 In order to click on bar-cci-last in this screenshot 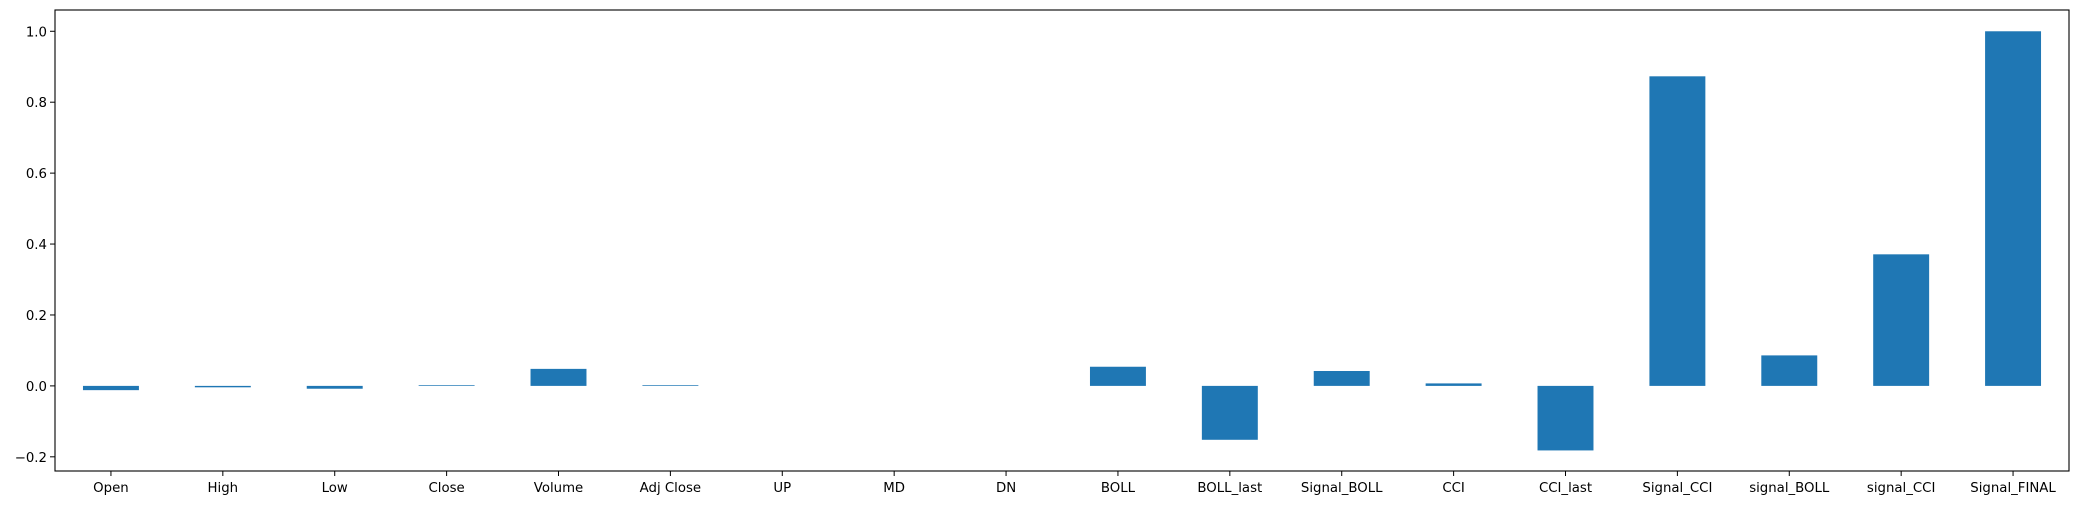, I will do `click(1565, 418)`.